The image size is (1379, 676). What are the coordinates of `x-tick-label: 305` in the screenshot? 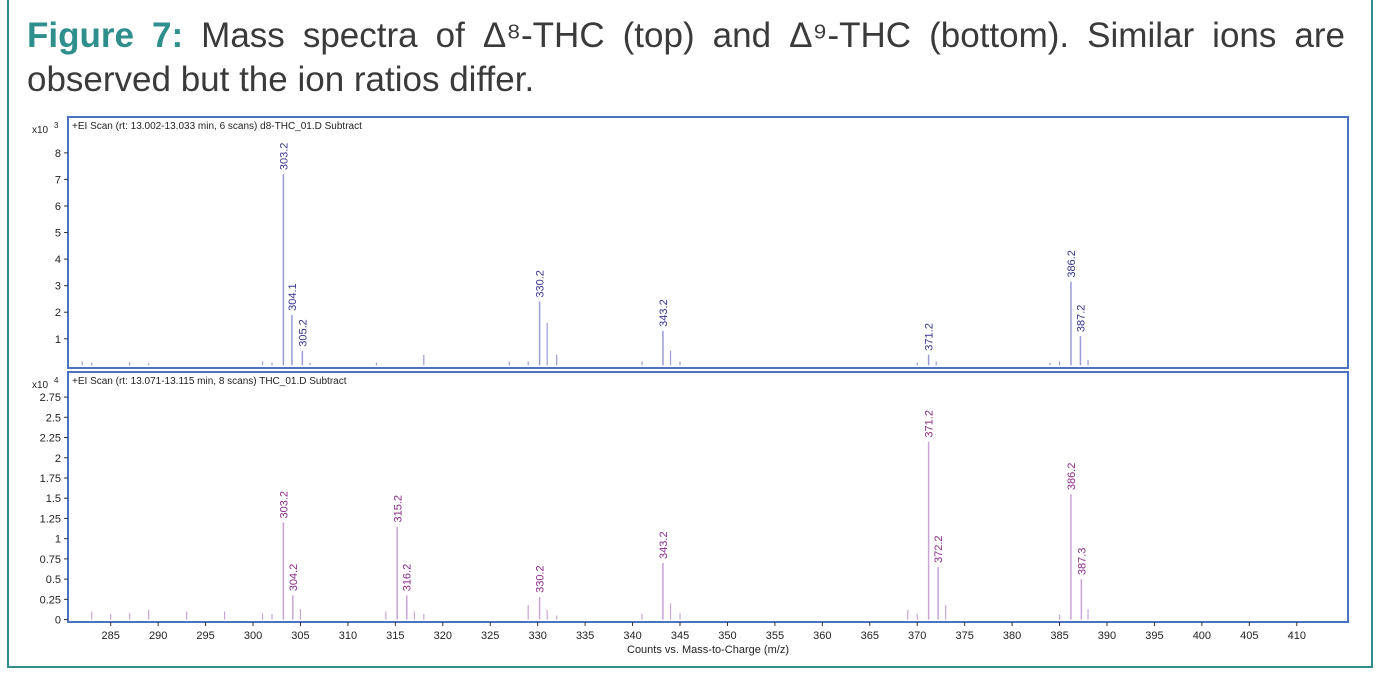 It's located at (300, 636).